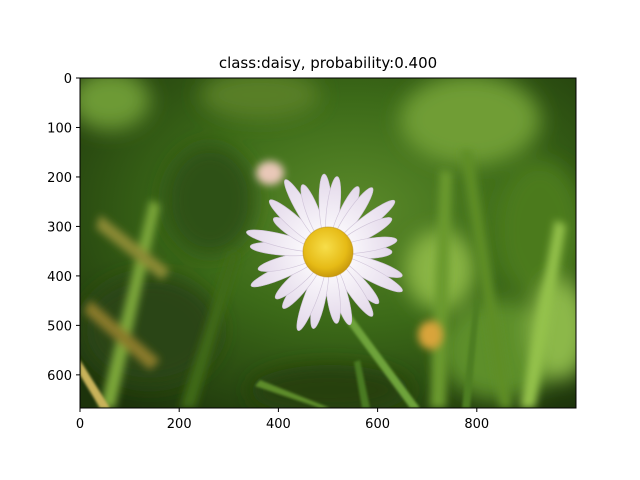 This screenshot has width=640, height=480. What do you see at coordinates (59, 277) in the screenshot?
I see `y-tick-label: 400` at bounding box center [59, 277].